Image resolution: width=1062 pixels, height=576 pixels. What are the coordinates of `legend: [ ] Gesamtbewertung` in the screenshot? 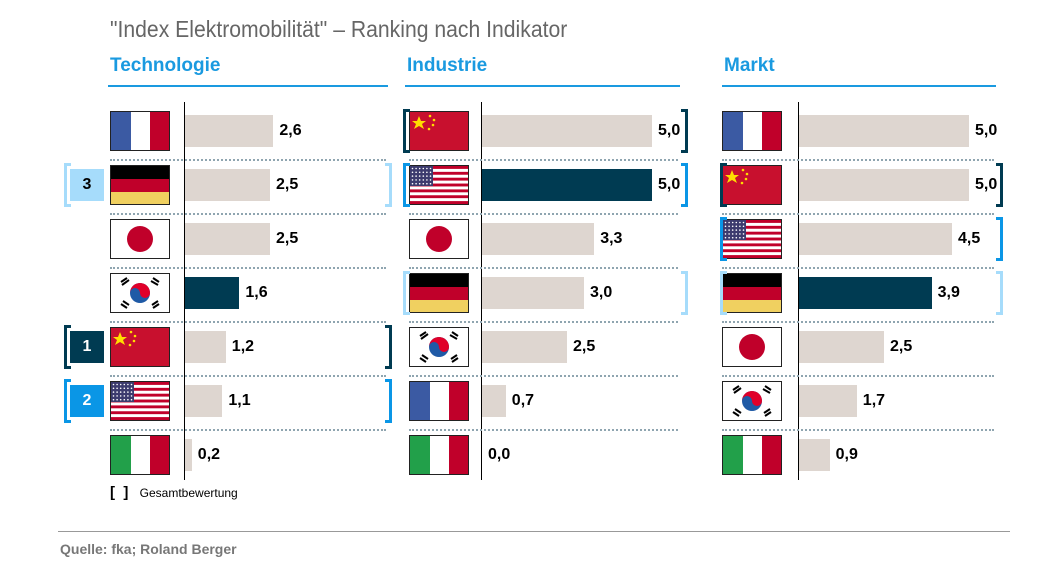 It's located at (174, 492).